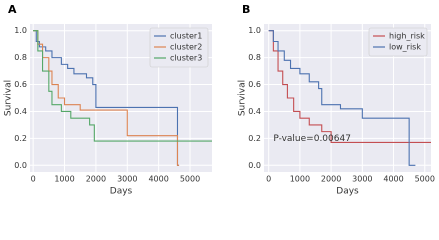 This screenshot has height=240, width=439. Describe the element at coordinates (407, 36) in the screenshot. I see `legend-label: high_risk` at that location.